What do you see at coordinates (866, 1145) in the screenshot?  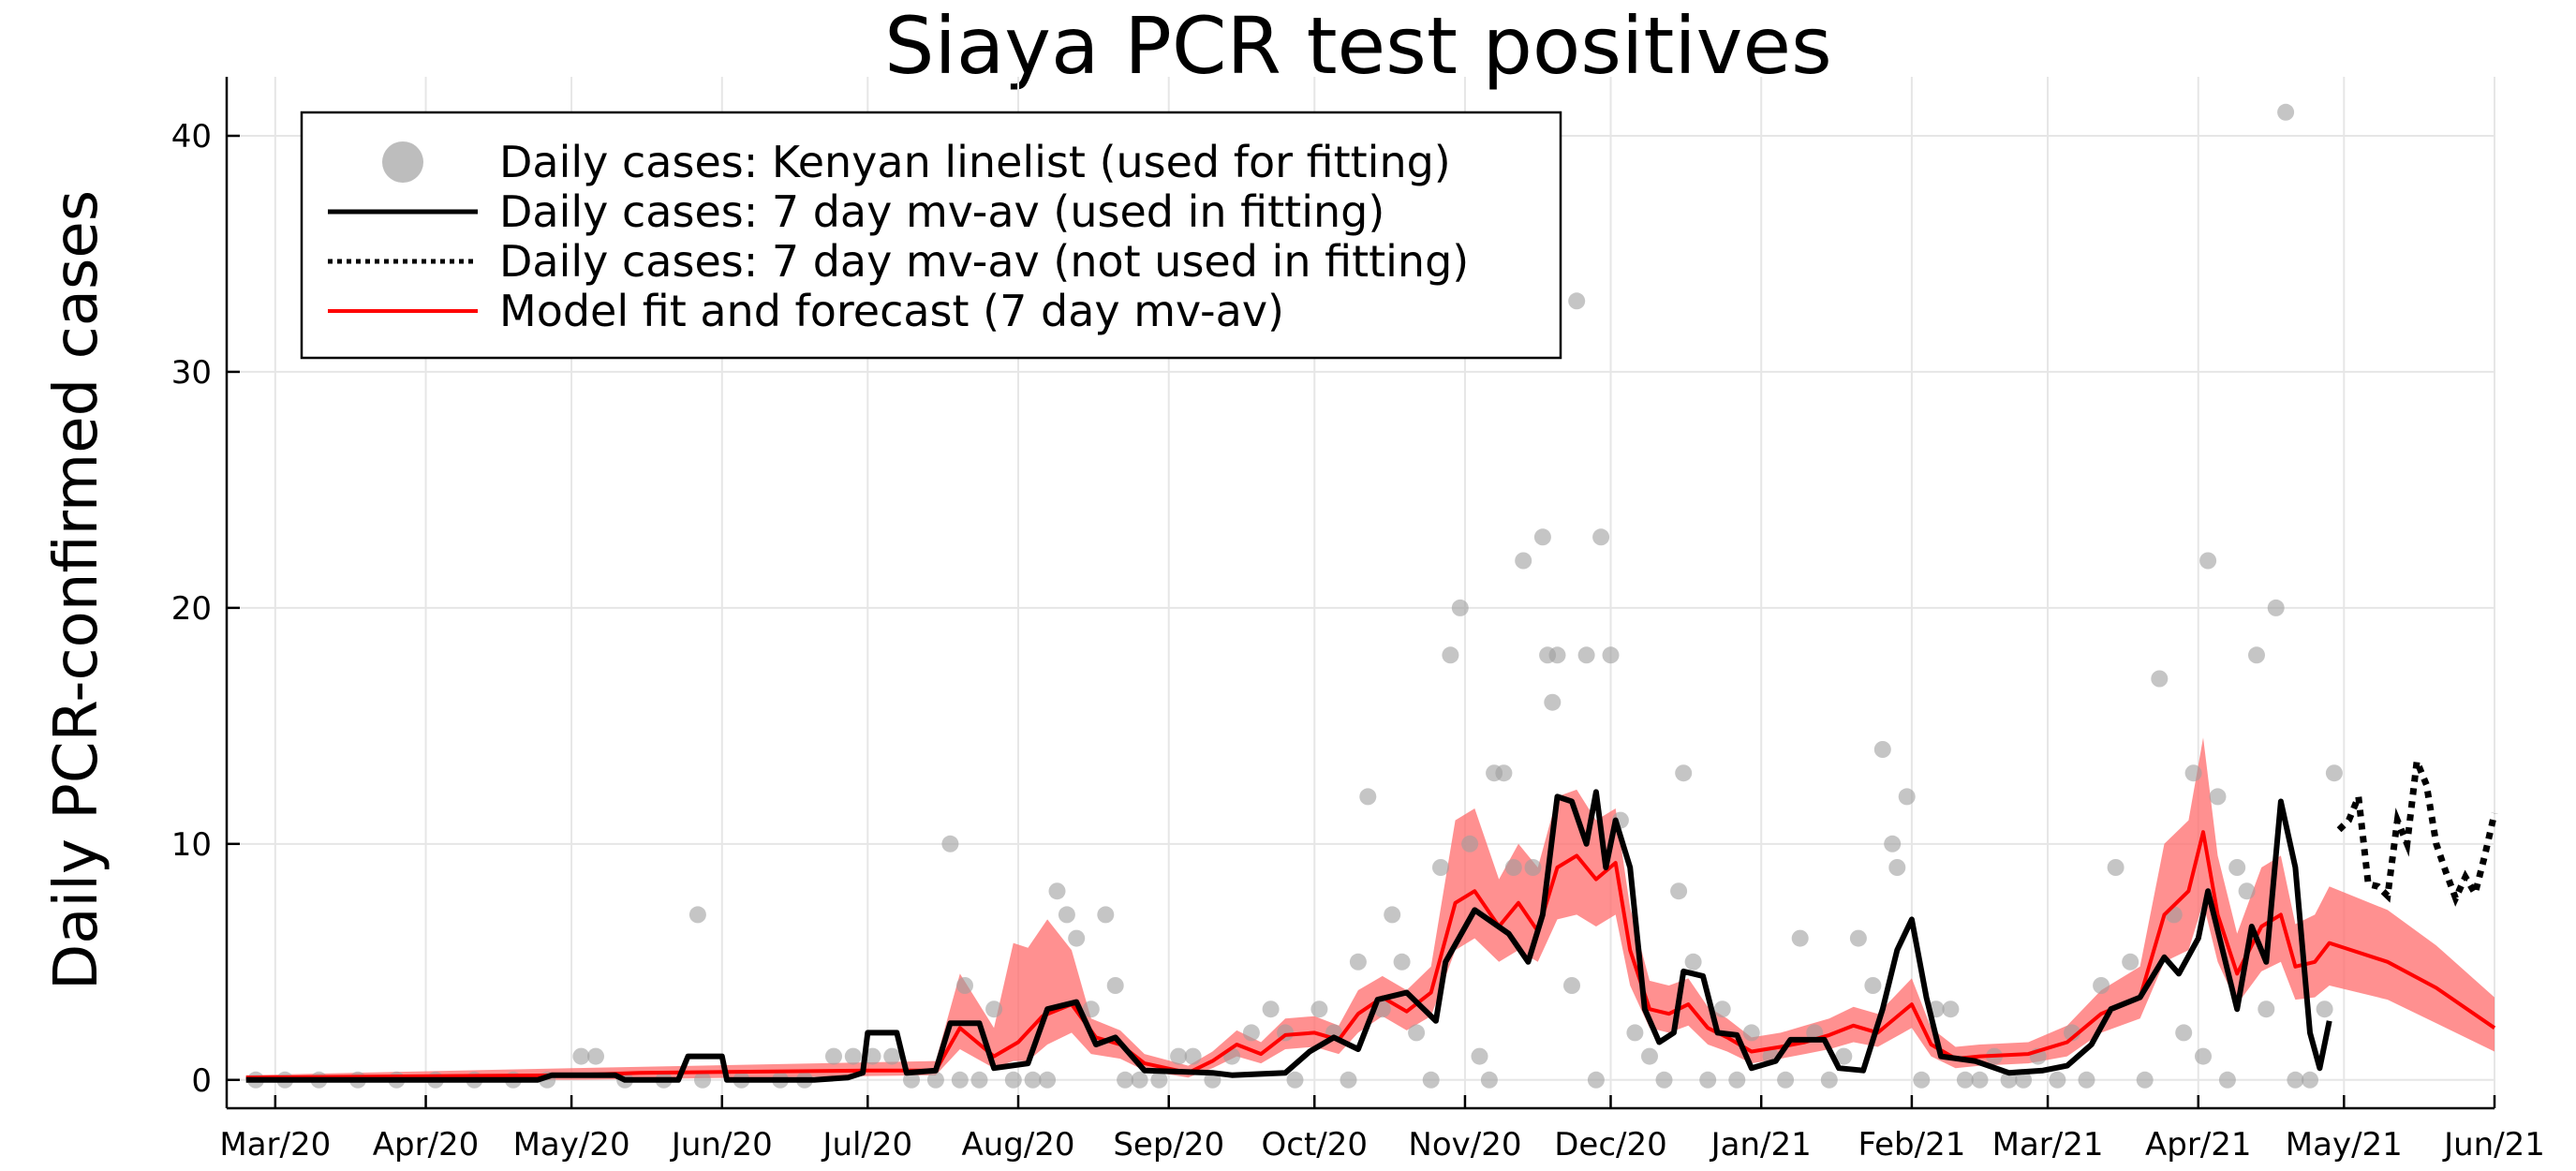 I see `x-tick-label: Jul/20` at bounding box center [866, 1145].